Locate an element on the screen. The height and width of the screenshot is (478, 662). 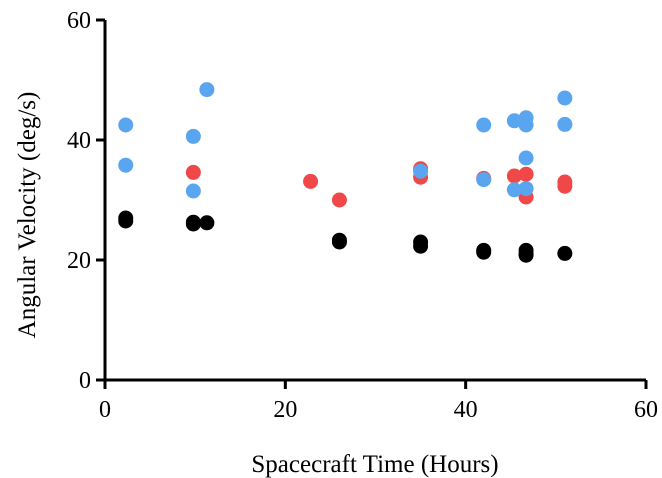
x-tick-label: 60 is located at coordinates (646, 410).